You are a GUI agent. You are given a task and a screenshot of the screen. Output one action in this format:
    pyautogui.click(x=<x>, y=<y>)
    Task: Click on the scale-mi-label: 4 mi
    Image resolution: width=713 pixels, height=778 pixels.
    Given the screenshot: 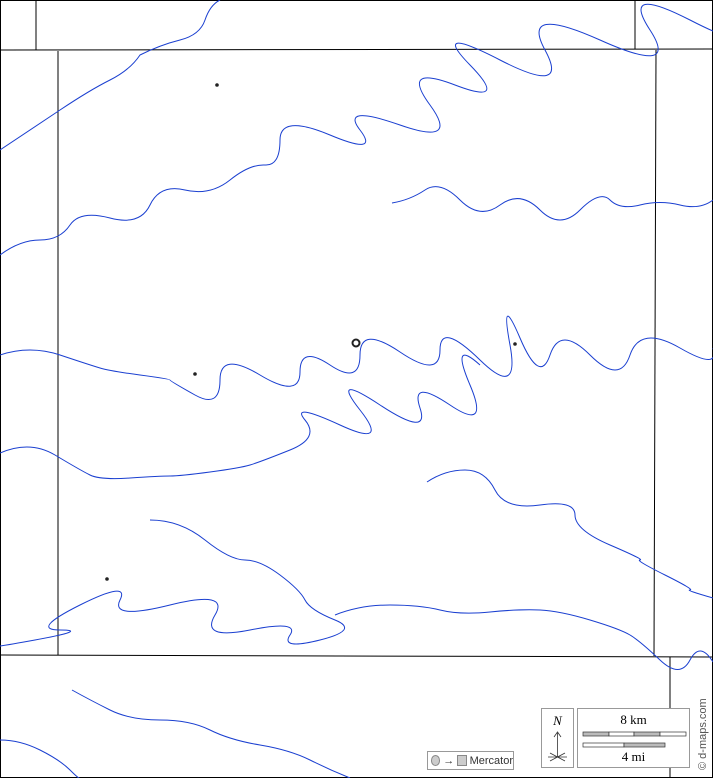 What is the action you would take?
    pyautogui.click(x=633, y=756)
    